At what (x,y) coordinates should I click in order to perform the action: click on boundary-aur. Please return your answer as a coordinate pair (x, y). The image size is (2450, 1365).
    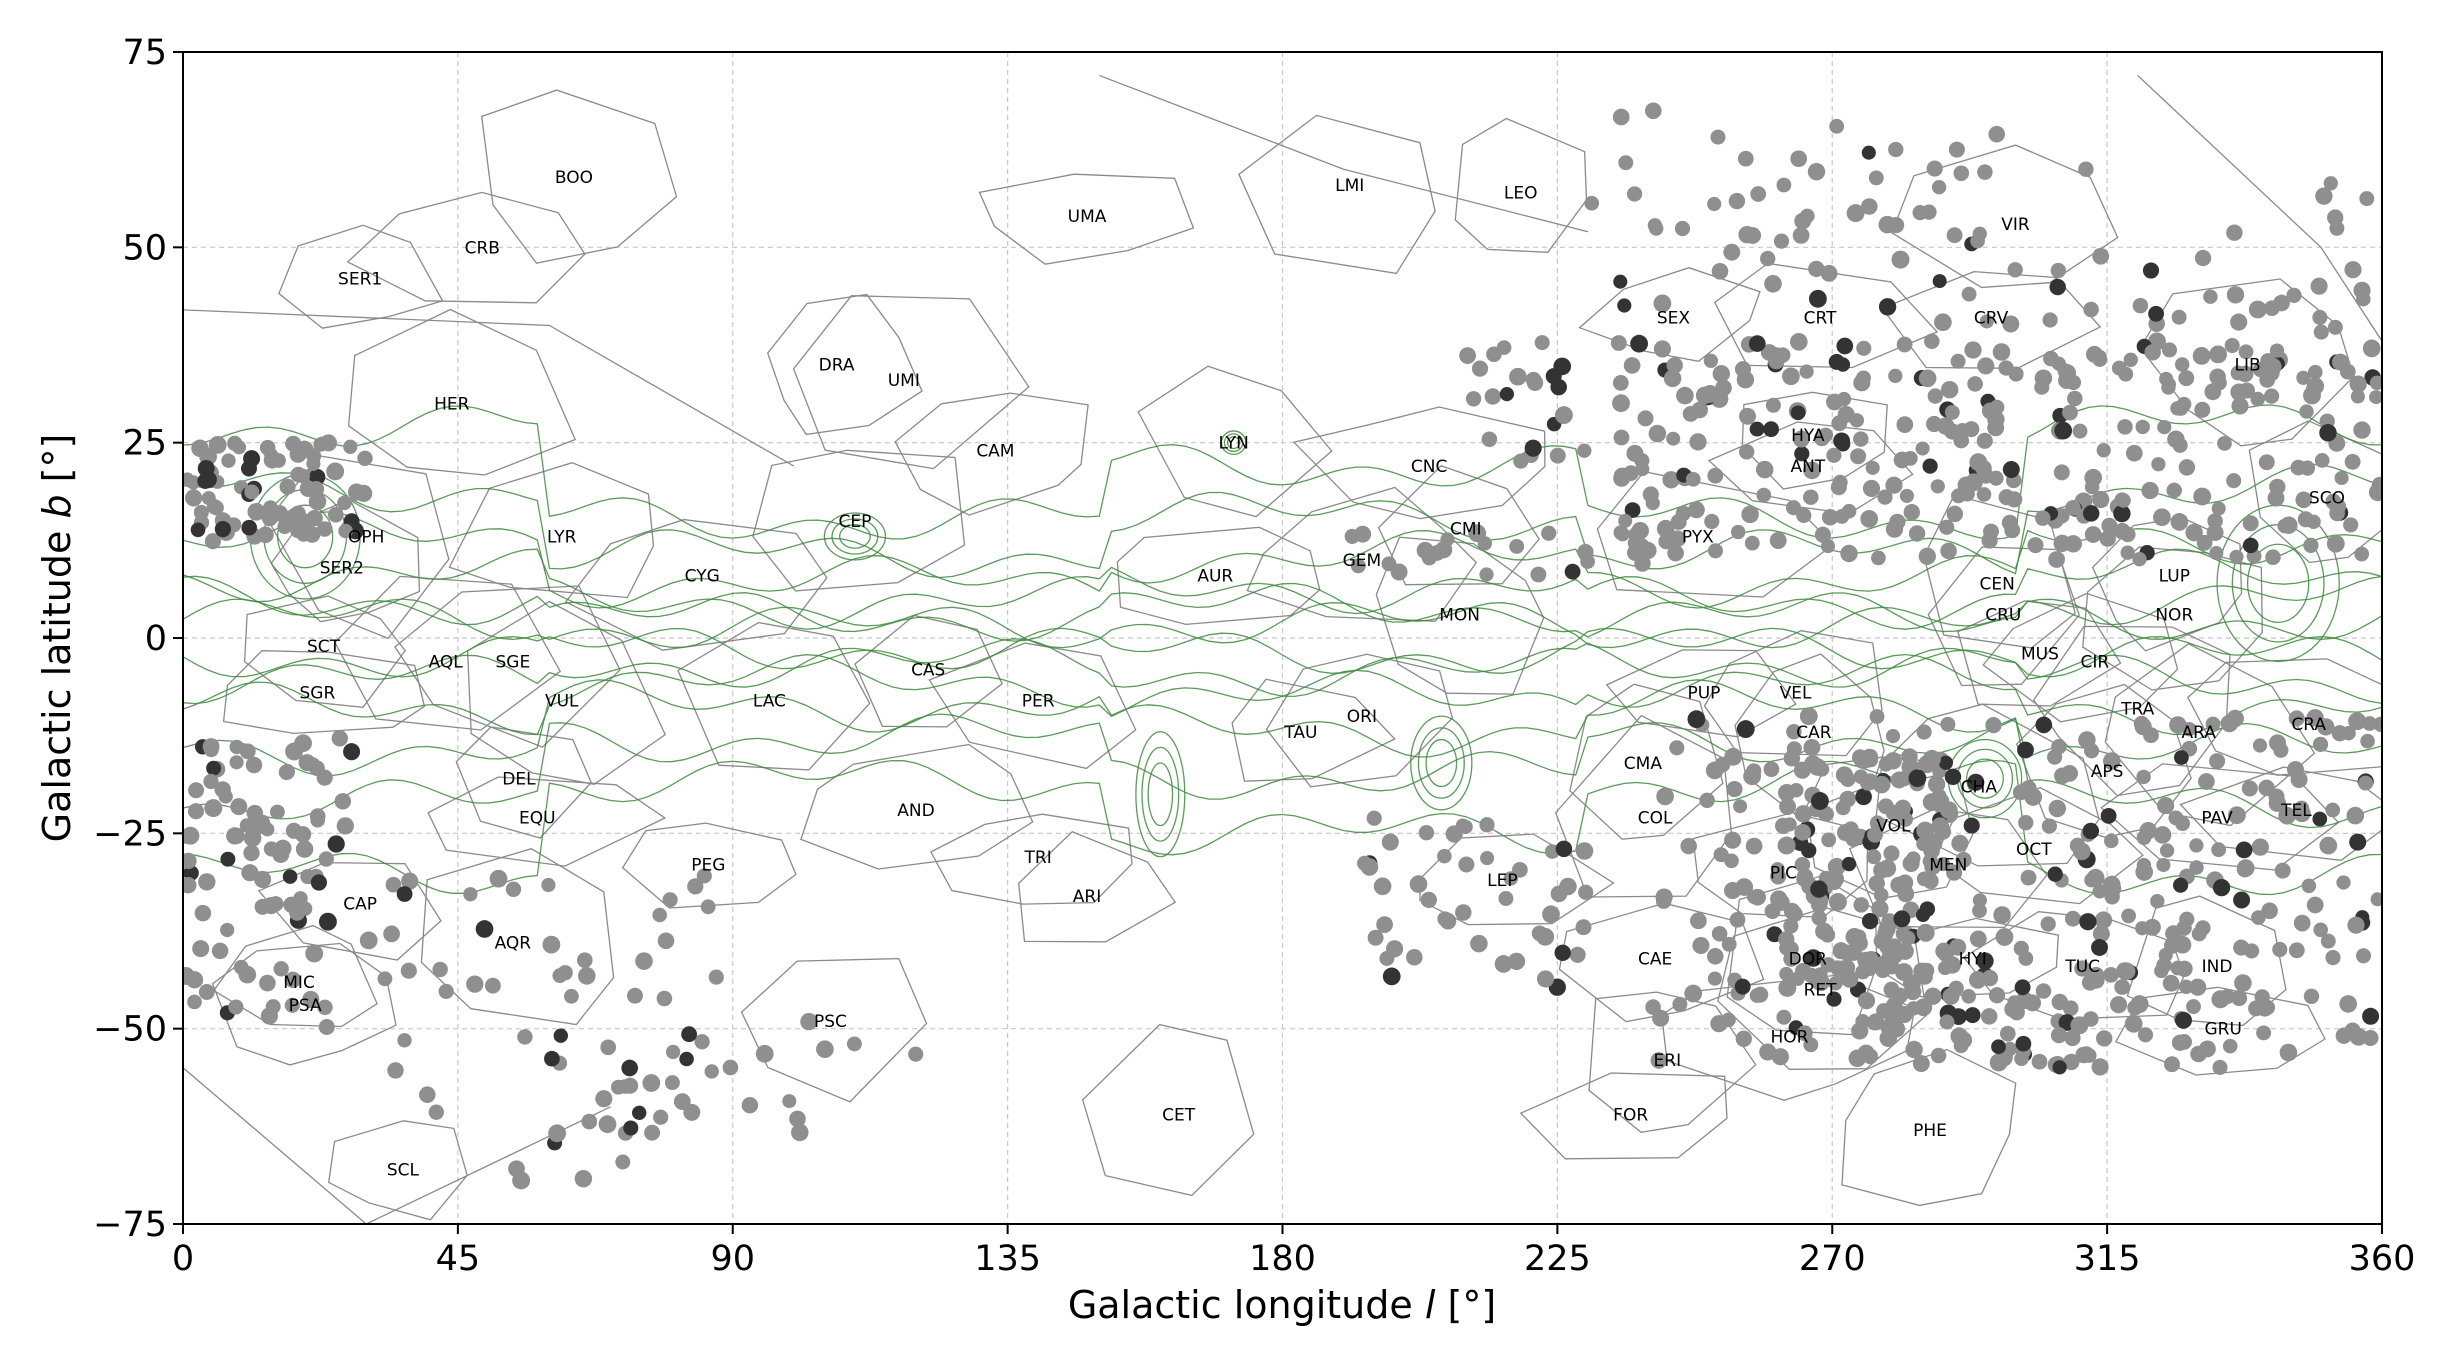
    Looking at the image, I should click on (1218, 576).